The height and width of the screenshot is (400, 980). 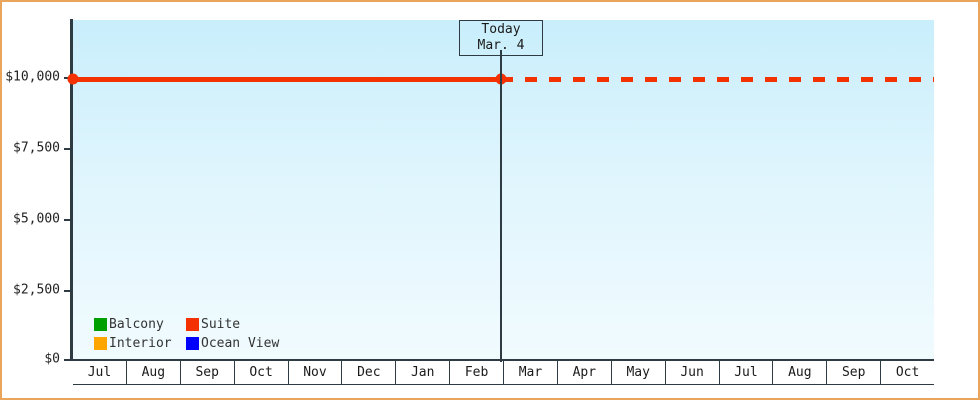 I want to click on x-axis-month-cell: Apr, so click(x=585, y=372).